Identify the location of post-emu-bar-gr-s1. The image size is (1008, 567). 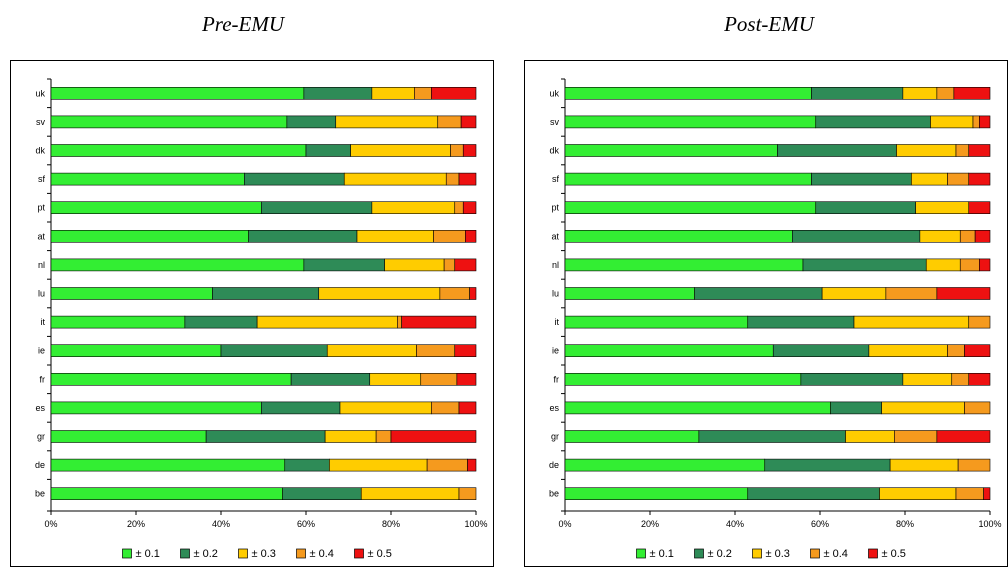
(632, 436).